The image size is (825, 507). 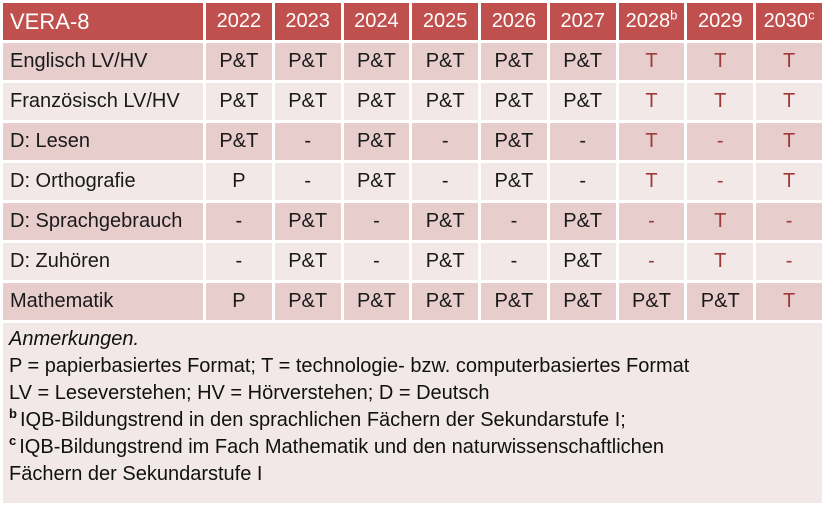 I want to click on row-label: Englisch LV/HV, so click(x=103, y=61).